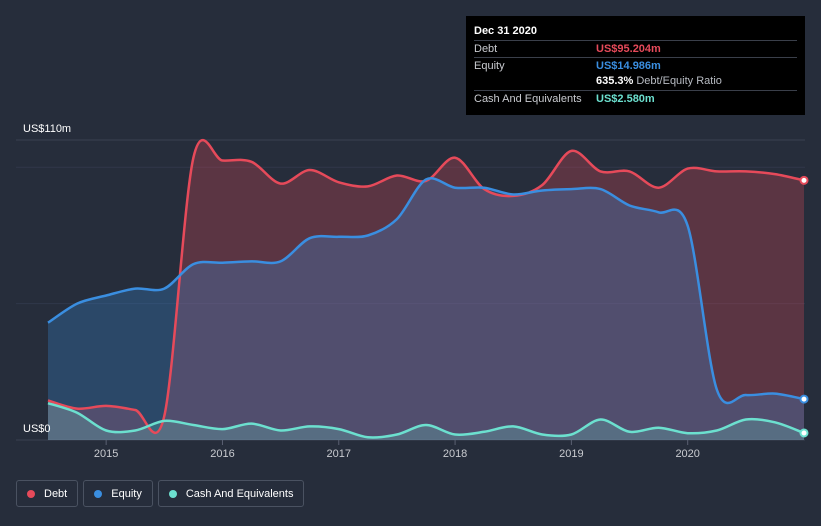 This screenshot has width=821, height=526. Describe the element at coordinates (172, 493) in the screenshot. I see `cash-dot-icon` at that location.